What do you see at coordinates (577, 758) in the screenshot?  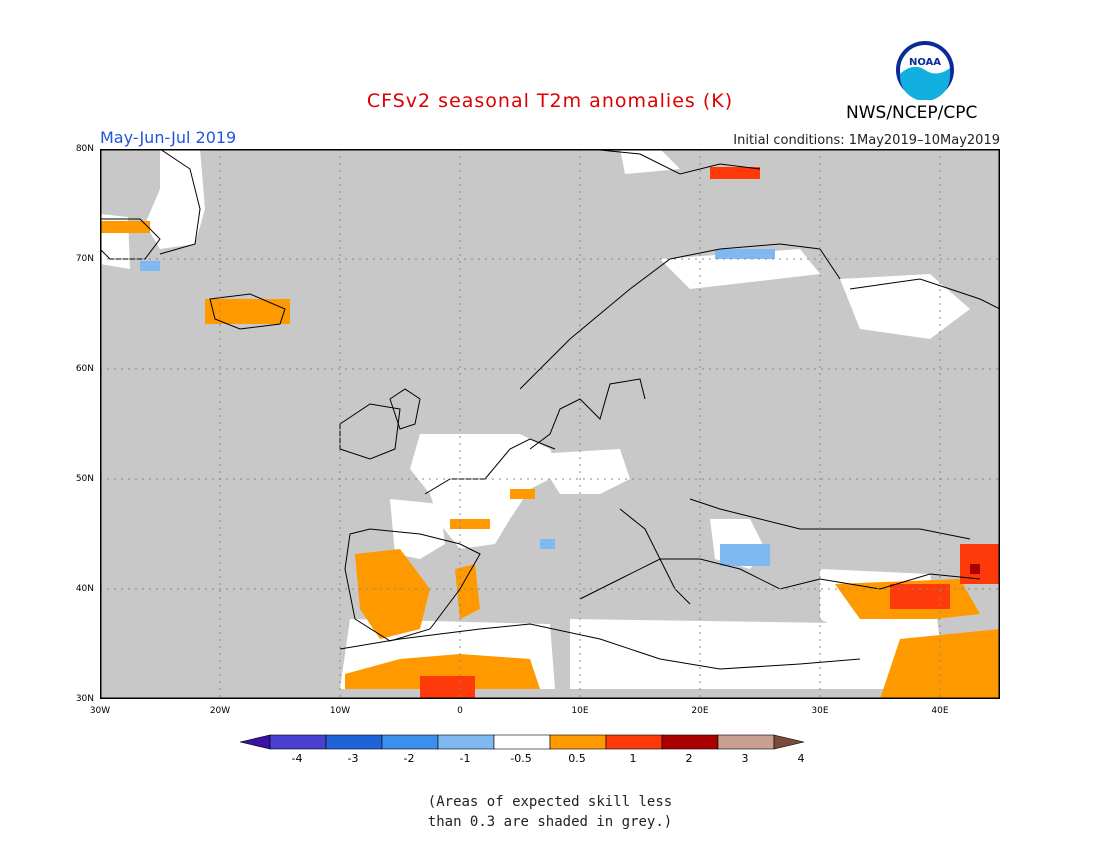 I see `colorbar-label: 0.5` at bounding box center [577, 758].